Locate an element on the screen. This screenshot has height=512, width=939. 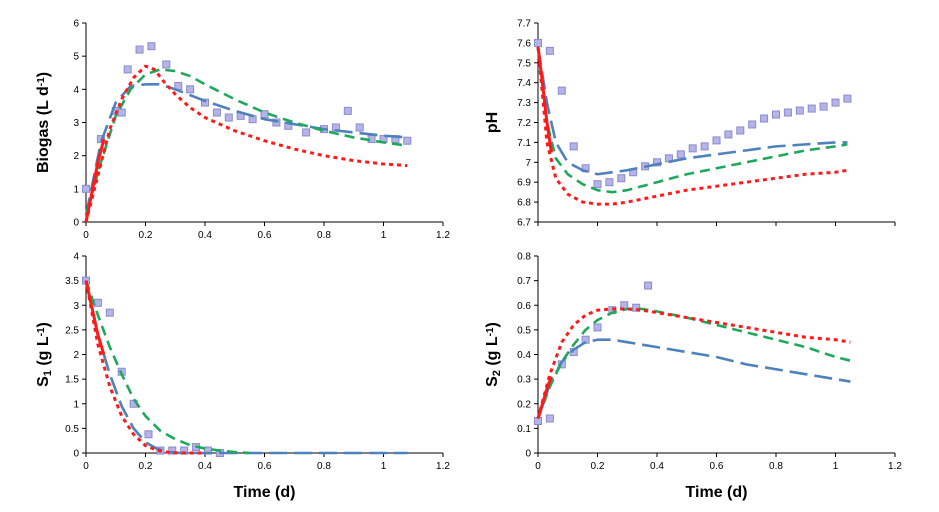
y-axis-title: Biogas (L d-1) is located at coordinates (43, 122).